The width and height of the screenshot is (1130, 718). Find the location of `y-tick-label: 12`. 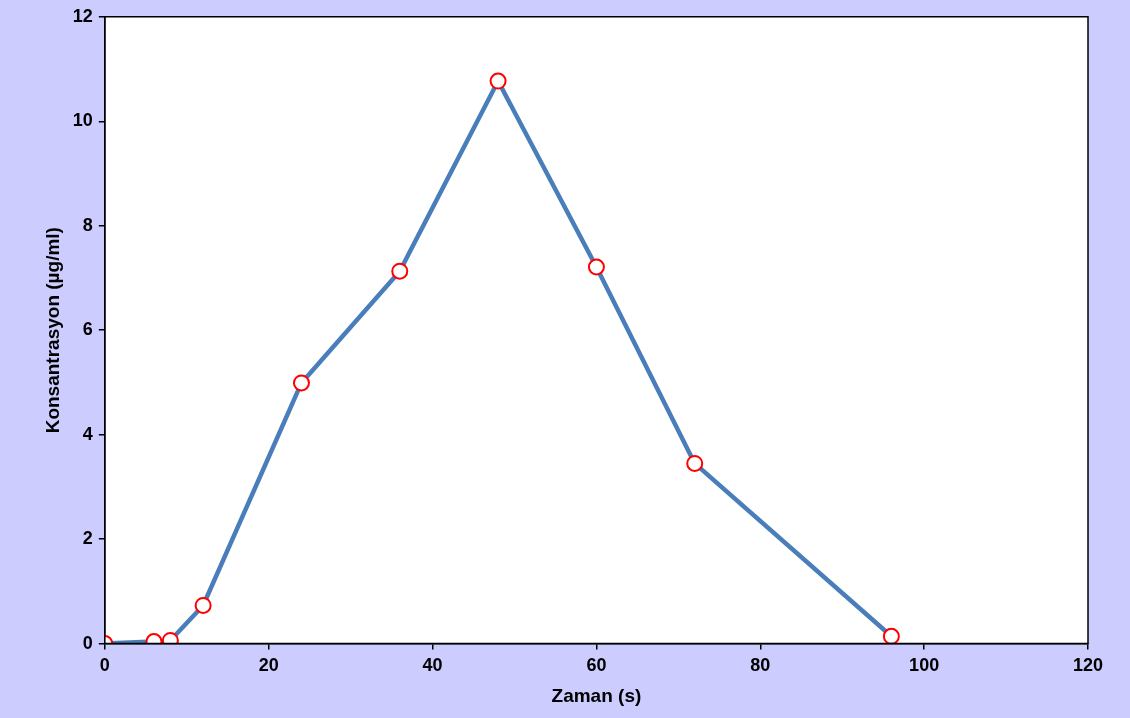

y-tick-label: 12 is located at coordinates (82, 15).